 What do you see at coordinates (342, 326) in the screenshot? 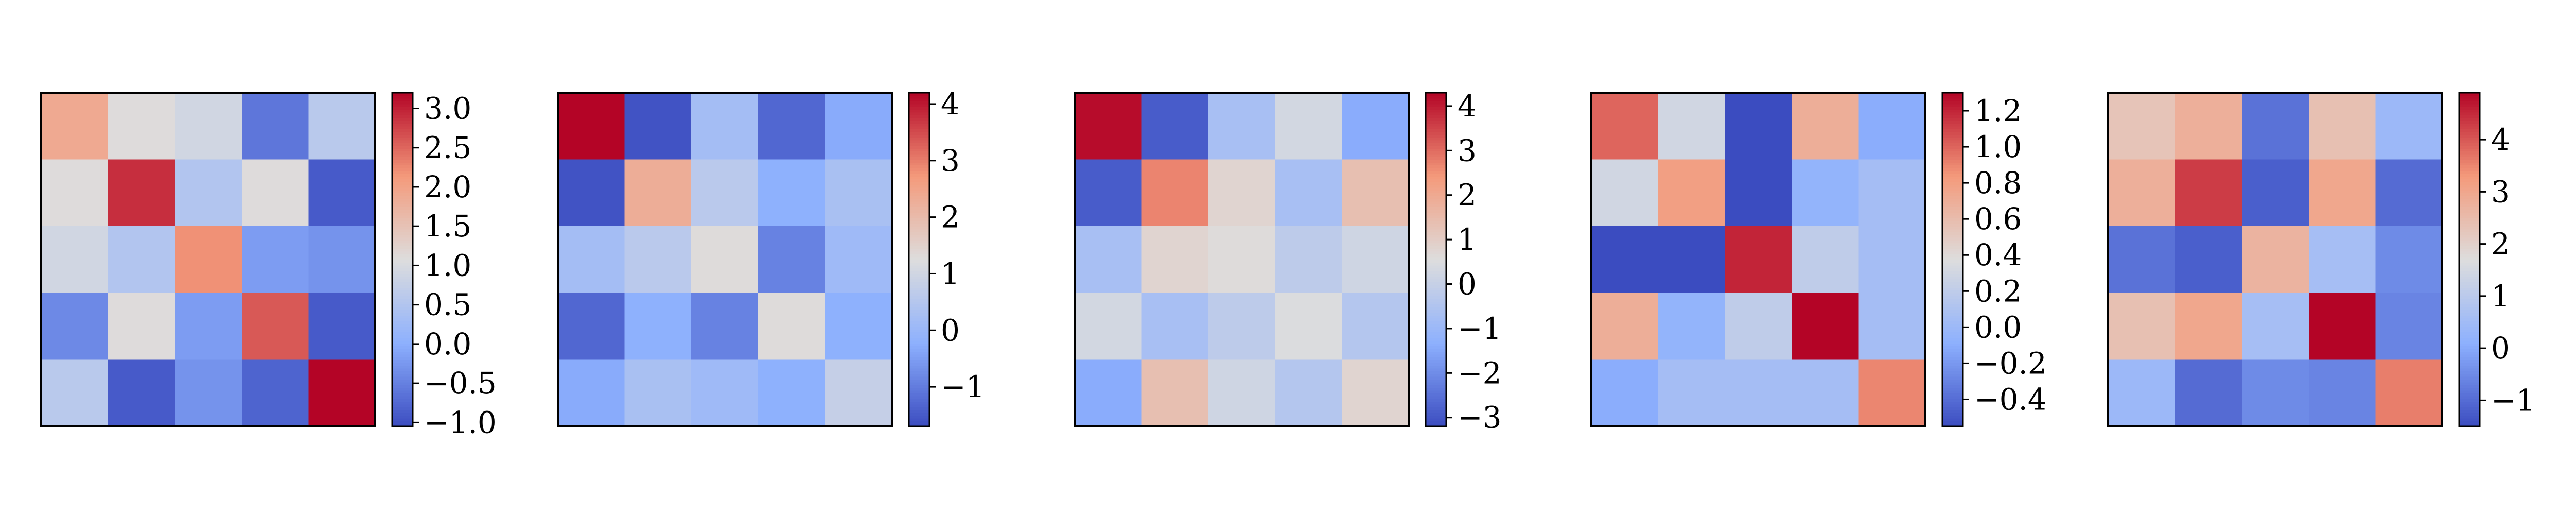
I see `heatmap-cell-r3-c4` at bounding box center [342, 326].